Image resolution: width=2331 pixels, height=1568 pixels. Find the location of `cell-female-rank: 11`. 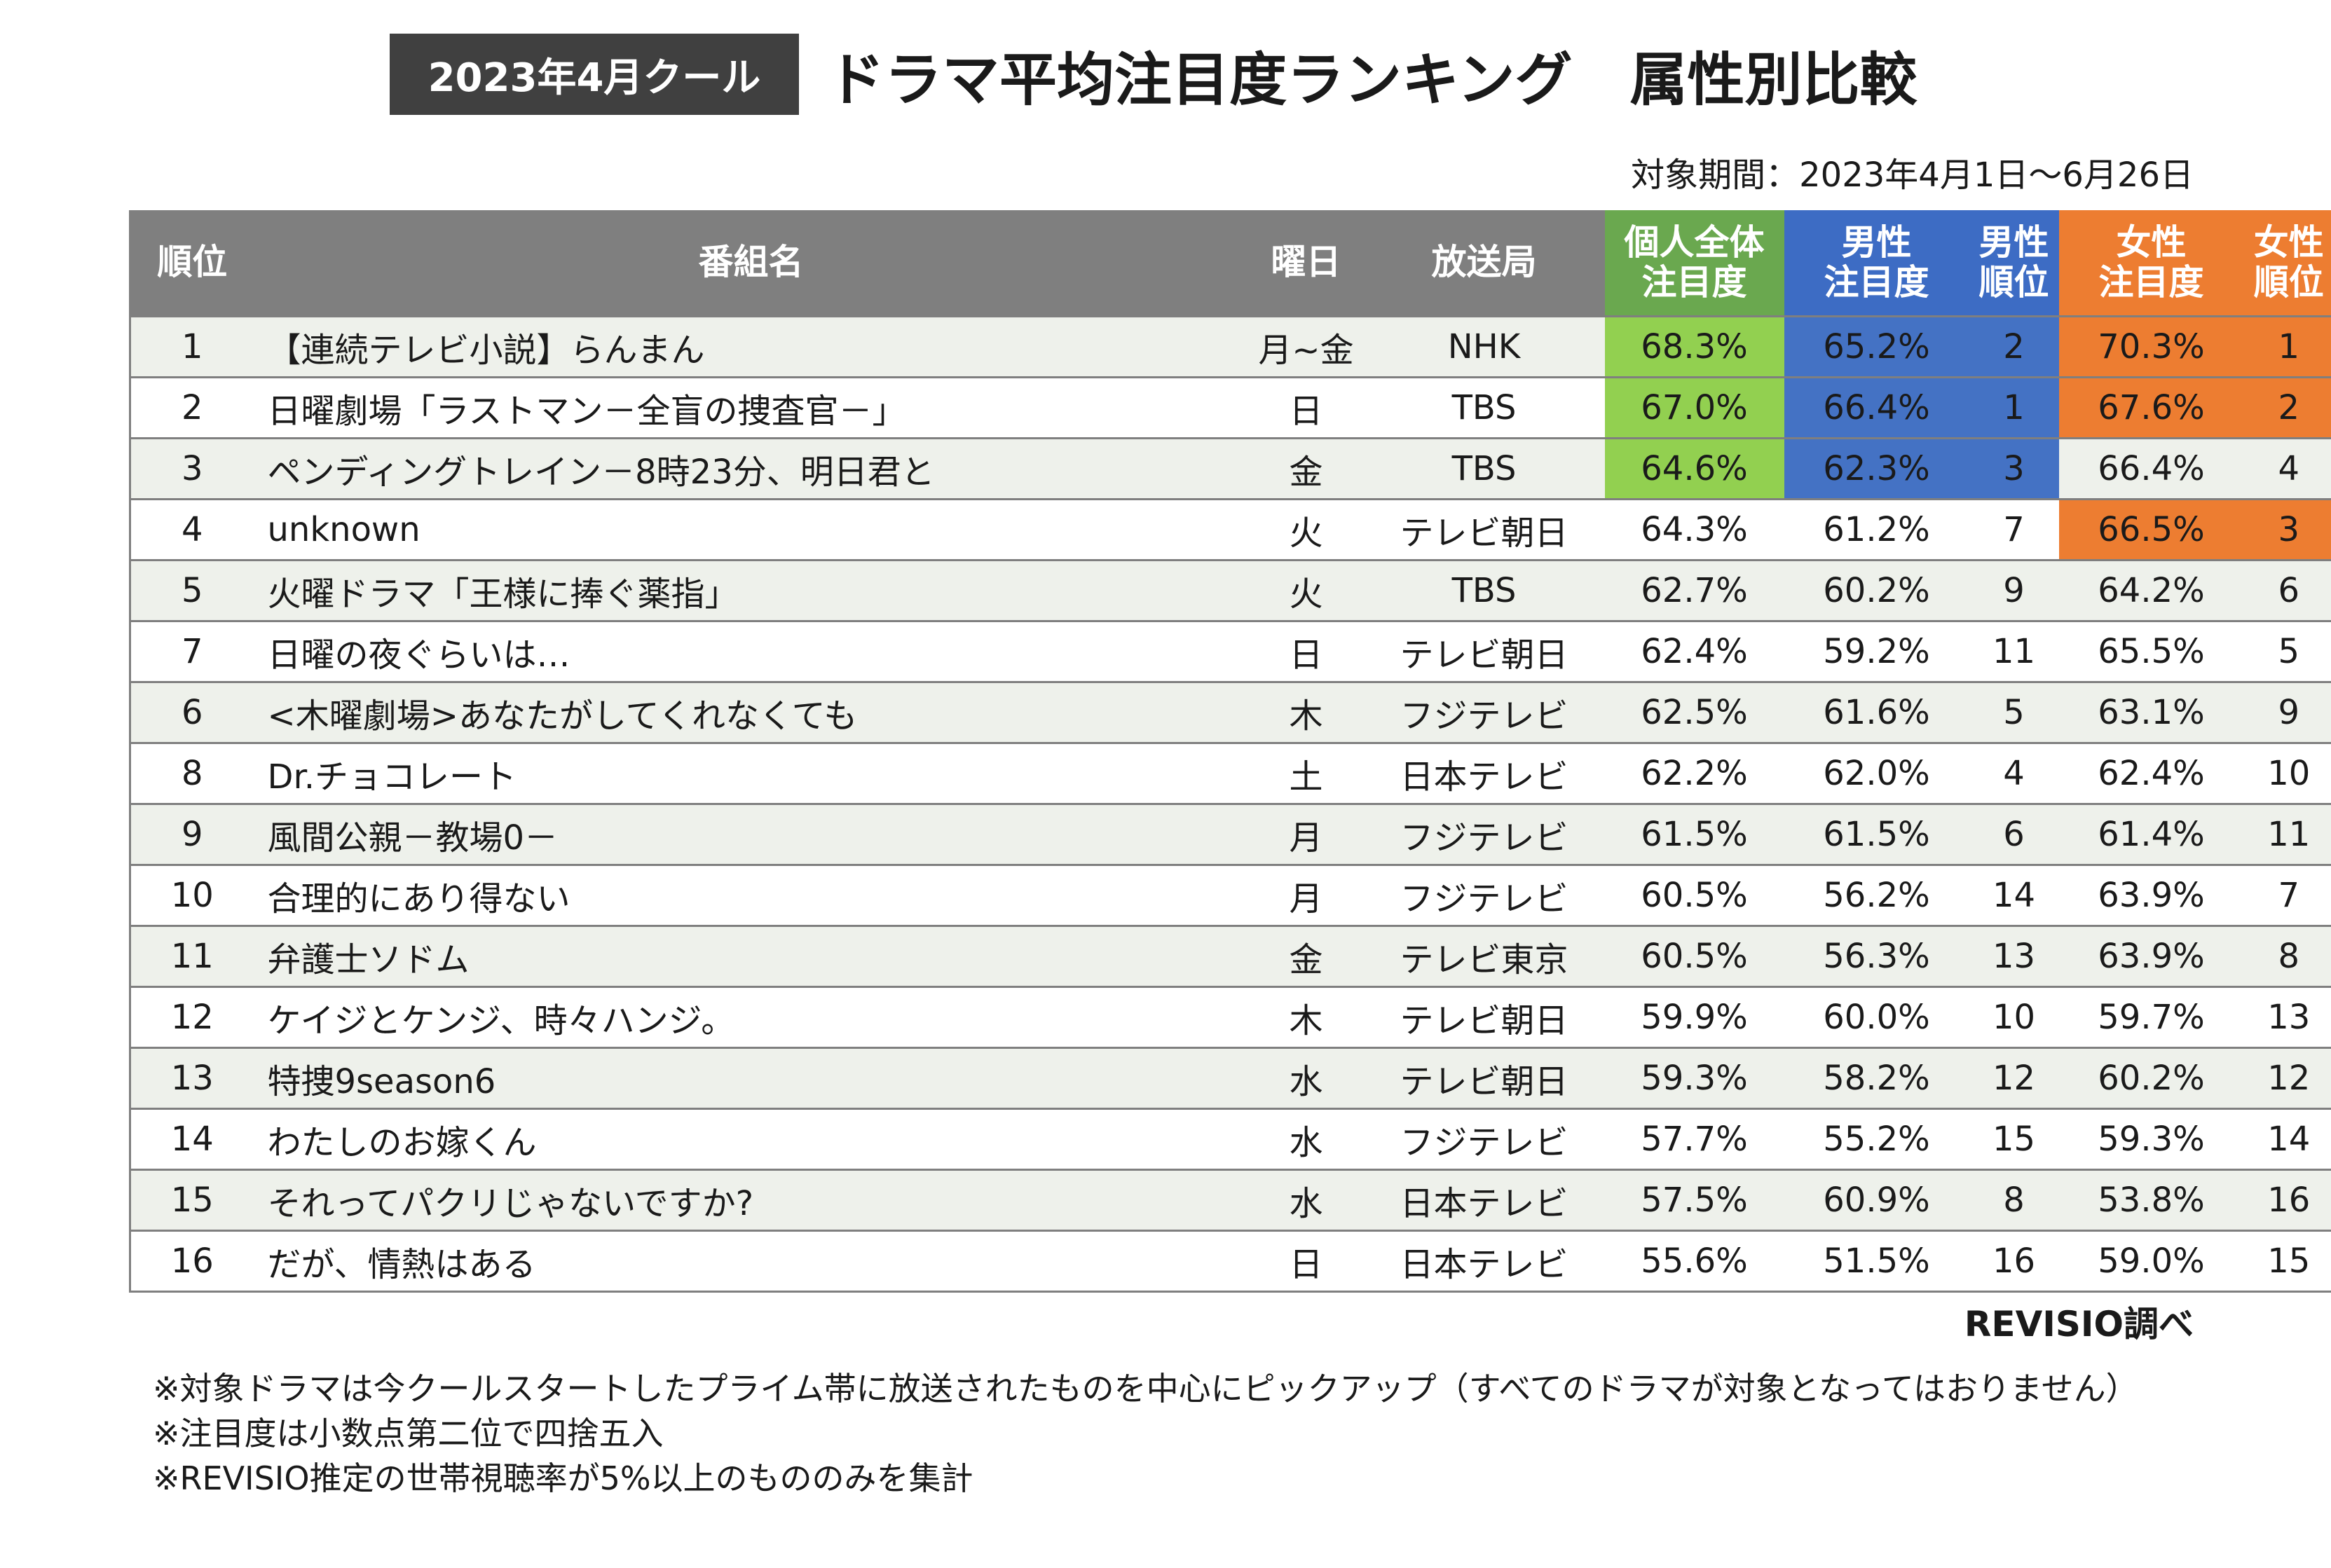

cell-female-rank: 11 is located at coordinates (2287, 834).